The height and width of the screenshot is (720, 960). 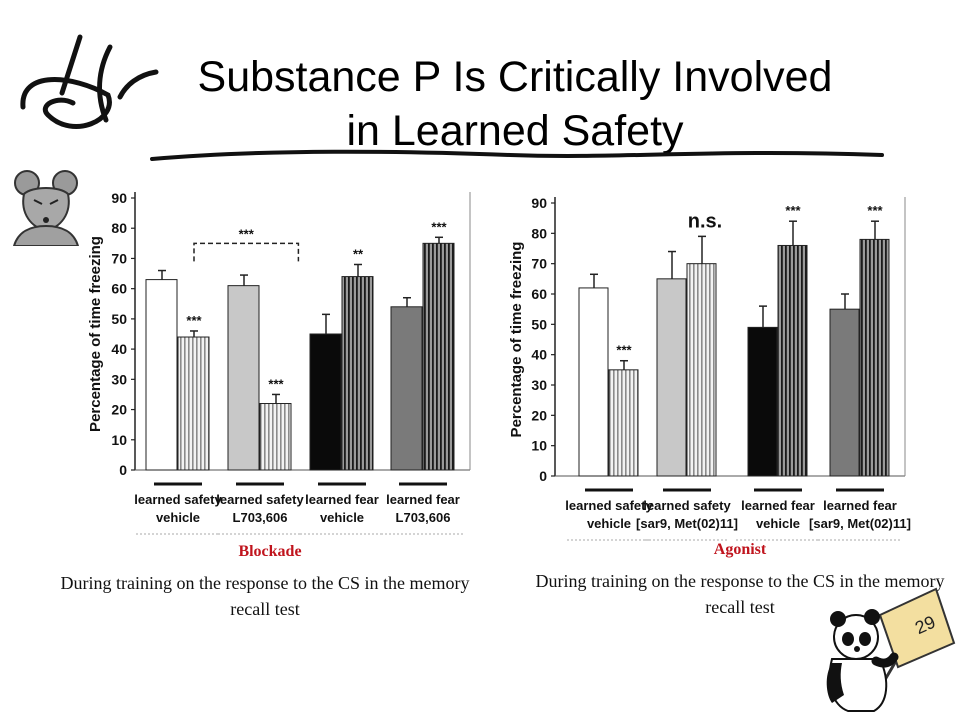 What do you see at coordinates (515, 77) in the screenshot?
I see `slide-title-line-1: Substance P Is Critically Involved` at bounding box center [515, 77].